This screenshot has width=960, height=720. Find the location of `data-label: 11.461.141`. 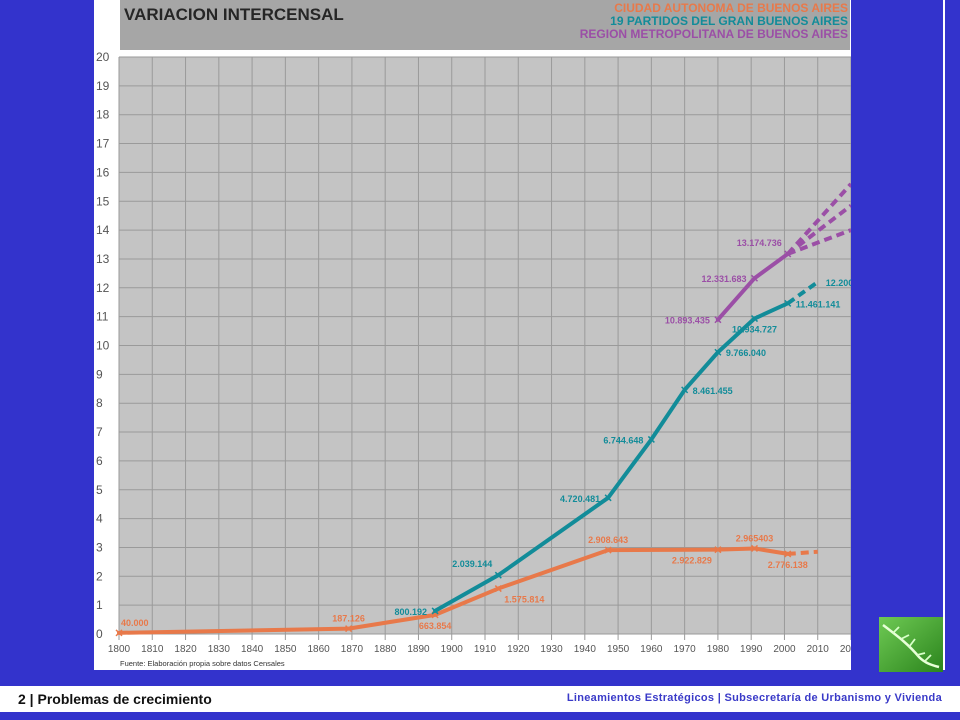

data-label: 11.461.141 is located at coordinates (818, 304).